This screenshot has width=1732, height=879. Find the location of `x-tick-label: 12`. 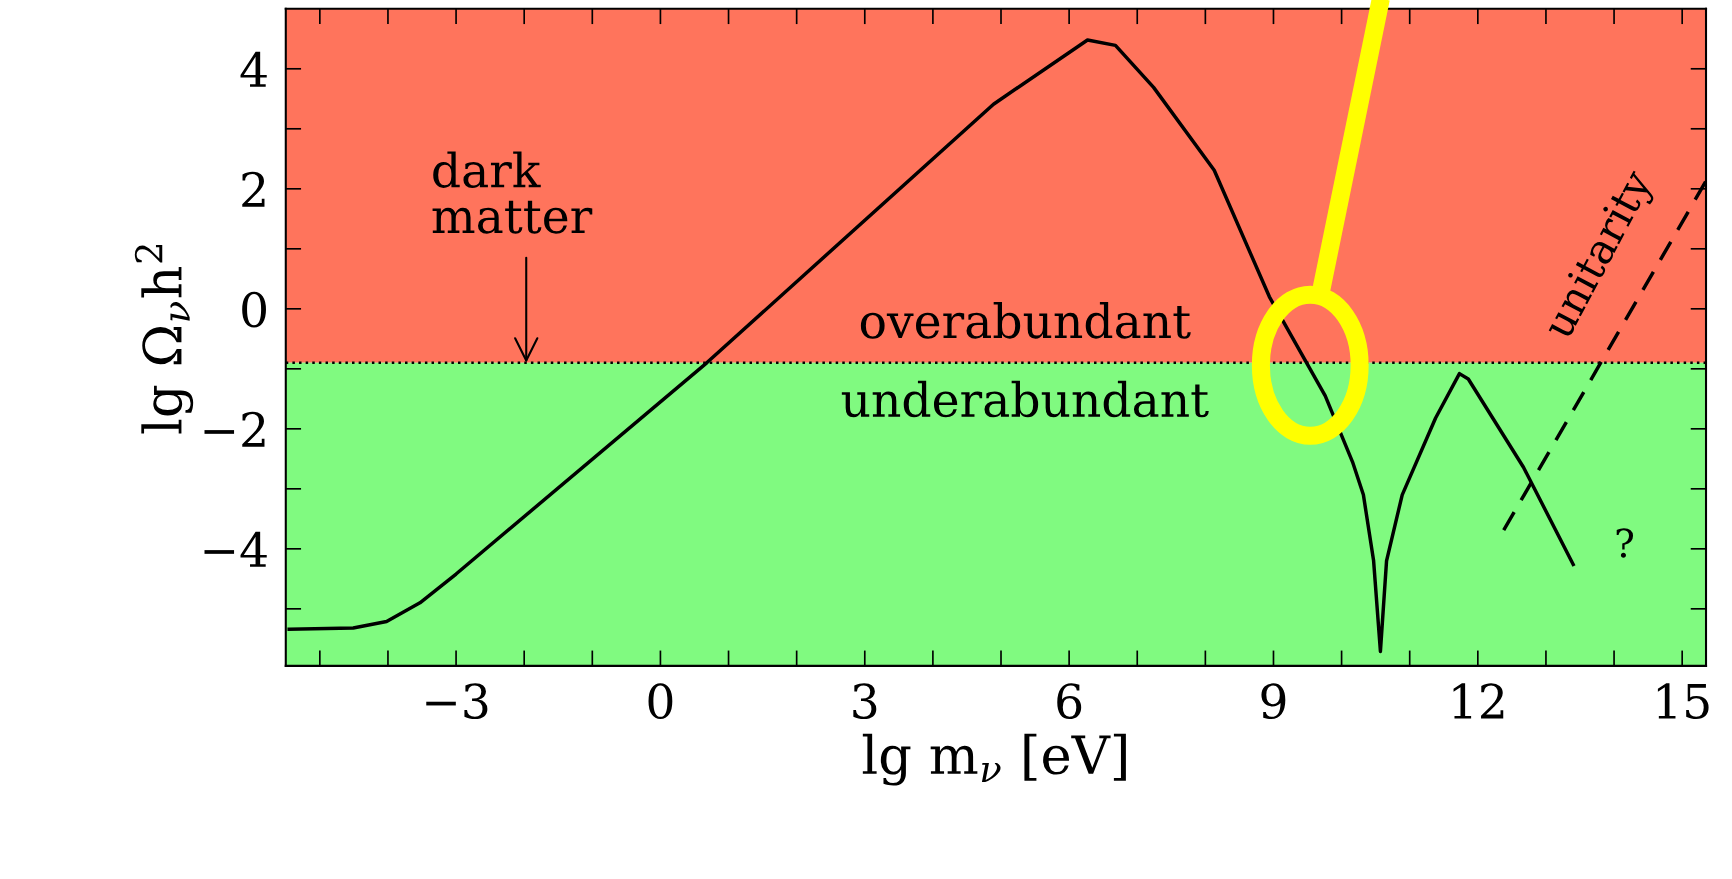

x-tick-label: 12 is located at coordinates (1478, 701).